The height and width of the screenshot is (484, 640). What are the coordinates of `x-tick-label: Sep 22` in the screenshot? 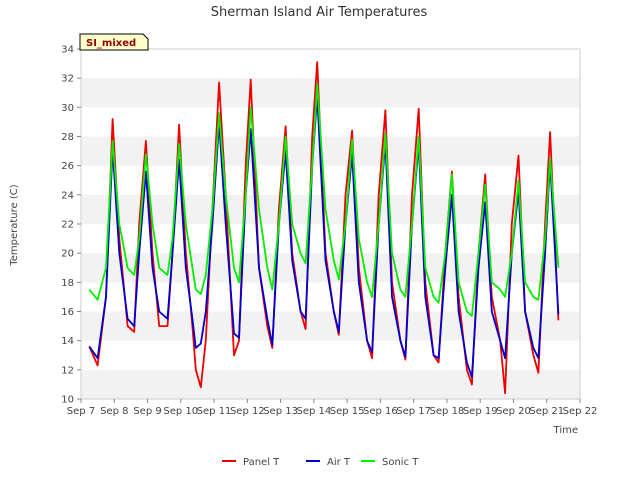 It's located at (580, 411).